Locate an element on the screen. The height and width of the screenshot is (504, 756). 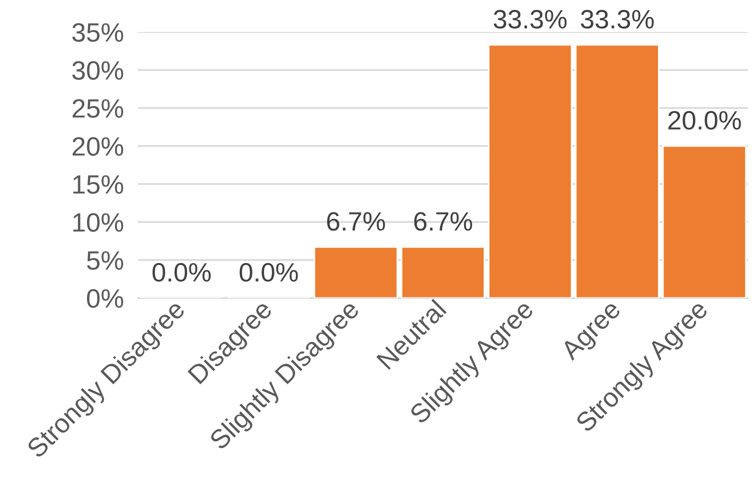
y-tick-label: 30% is located at coordinates (98, 70).